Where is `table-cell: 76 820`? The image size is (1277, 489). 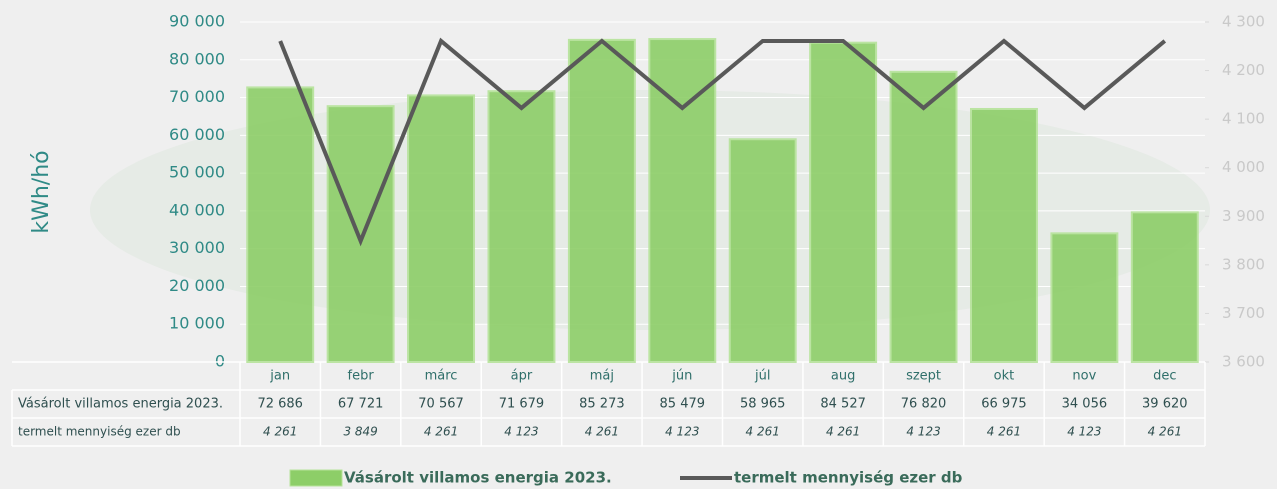
table-cell: 76 820 is located at coordinates (924, 404).